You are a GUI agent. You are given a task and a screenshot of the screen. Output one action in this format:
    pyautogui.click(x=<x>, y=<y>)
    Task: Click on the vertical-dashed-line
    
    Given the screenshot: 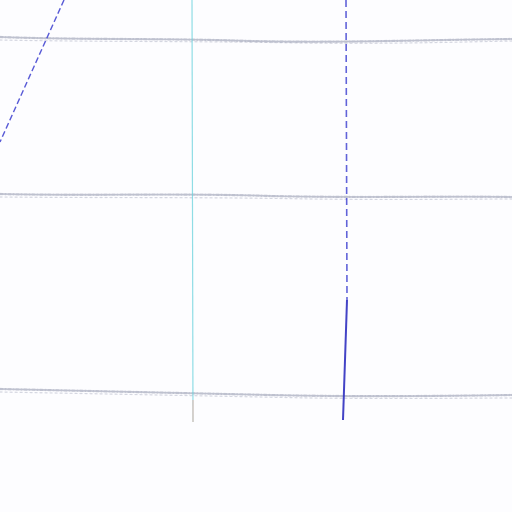 What is the action you would take?
    pyautogui.click(x=346, y=150)
    